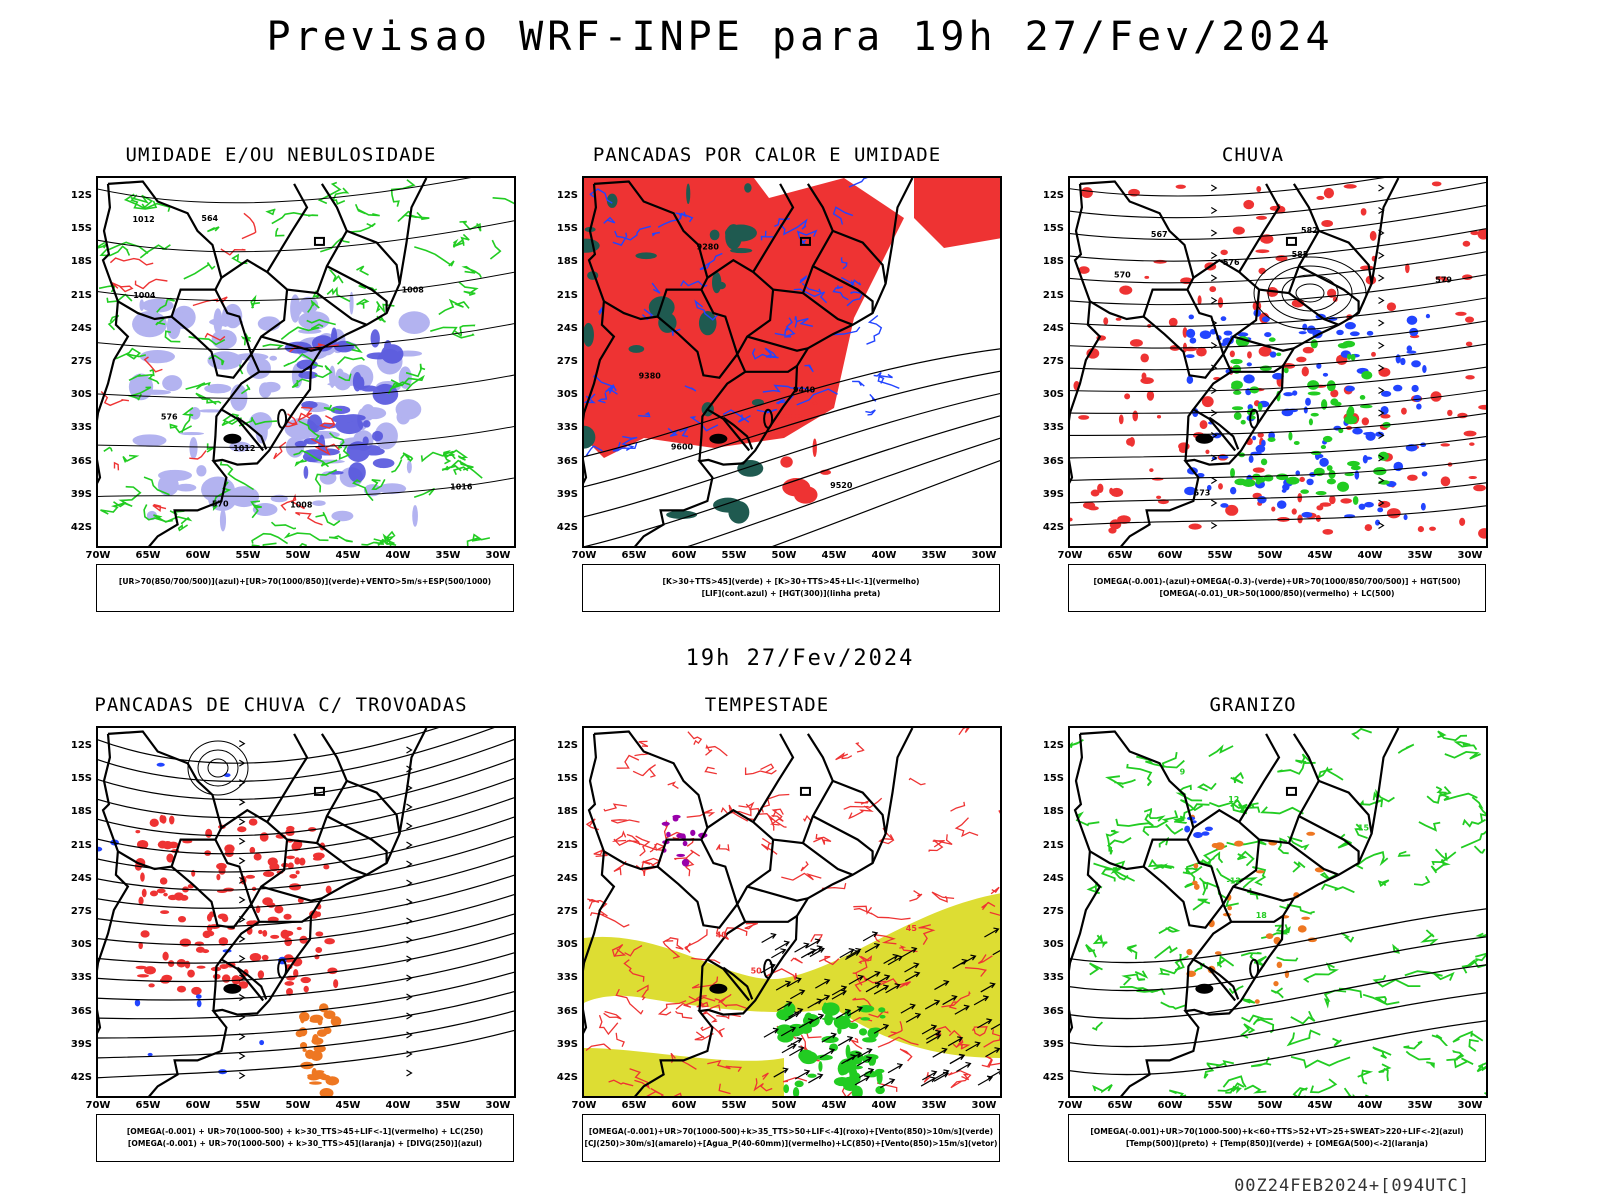  Describe the element at coordinates (792, 362) in the screenshot. I see `map-canvas: 9600 9520 9440 9380 9280` at that location.